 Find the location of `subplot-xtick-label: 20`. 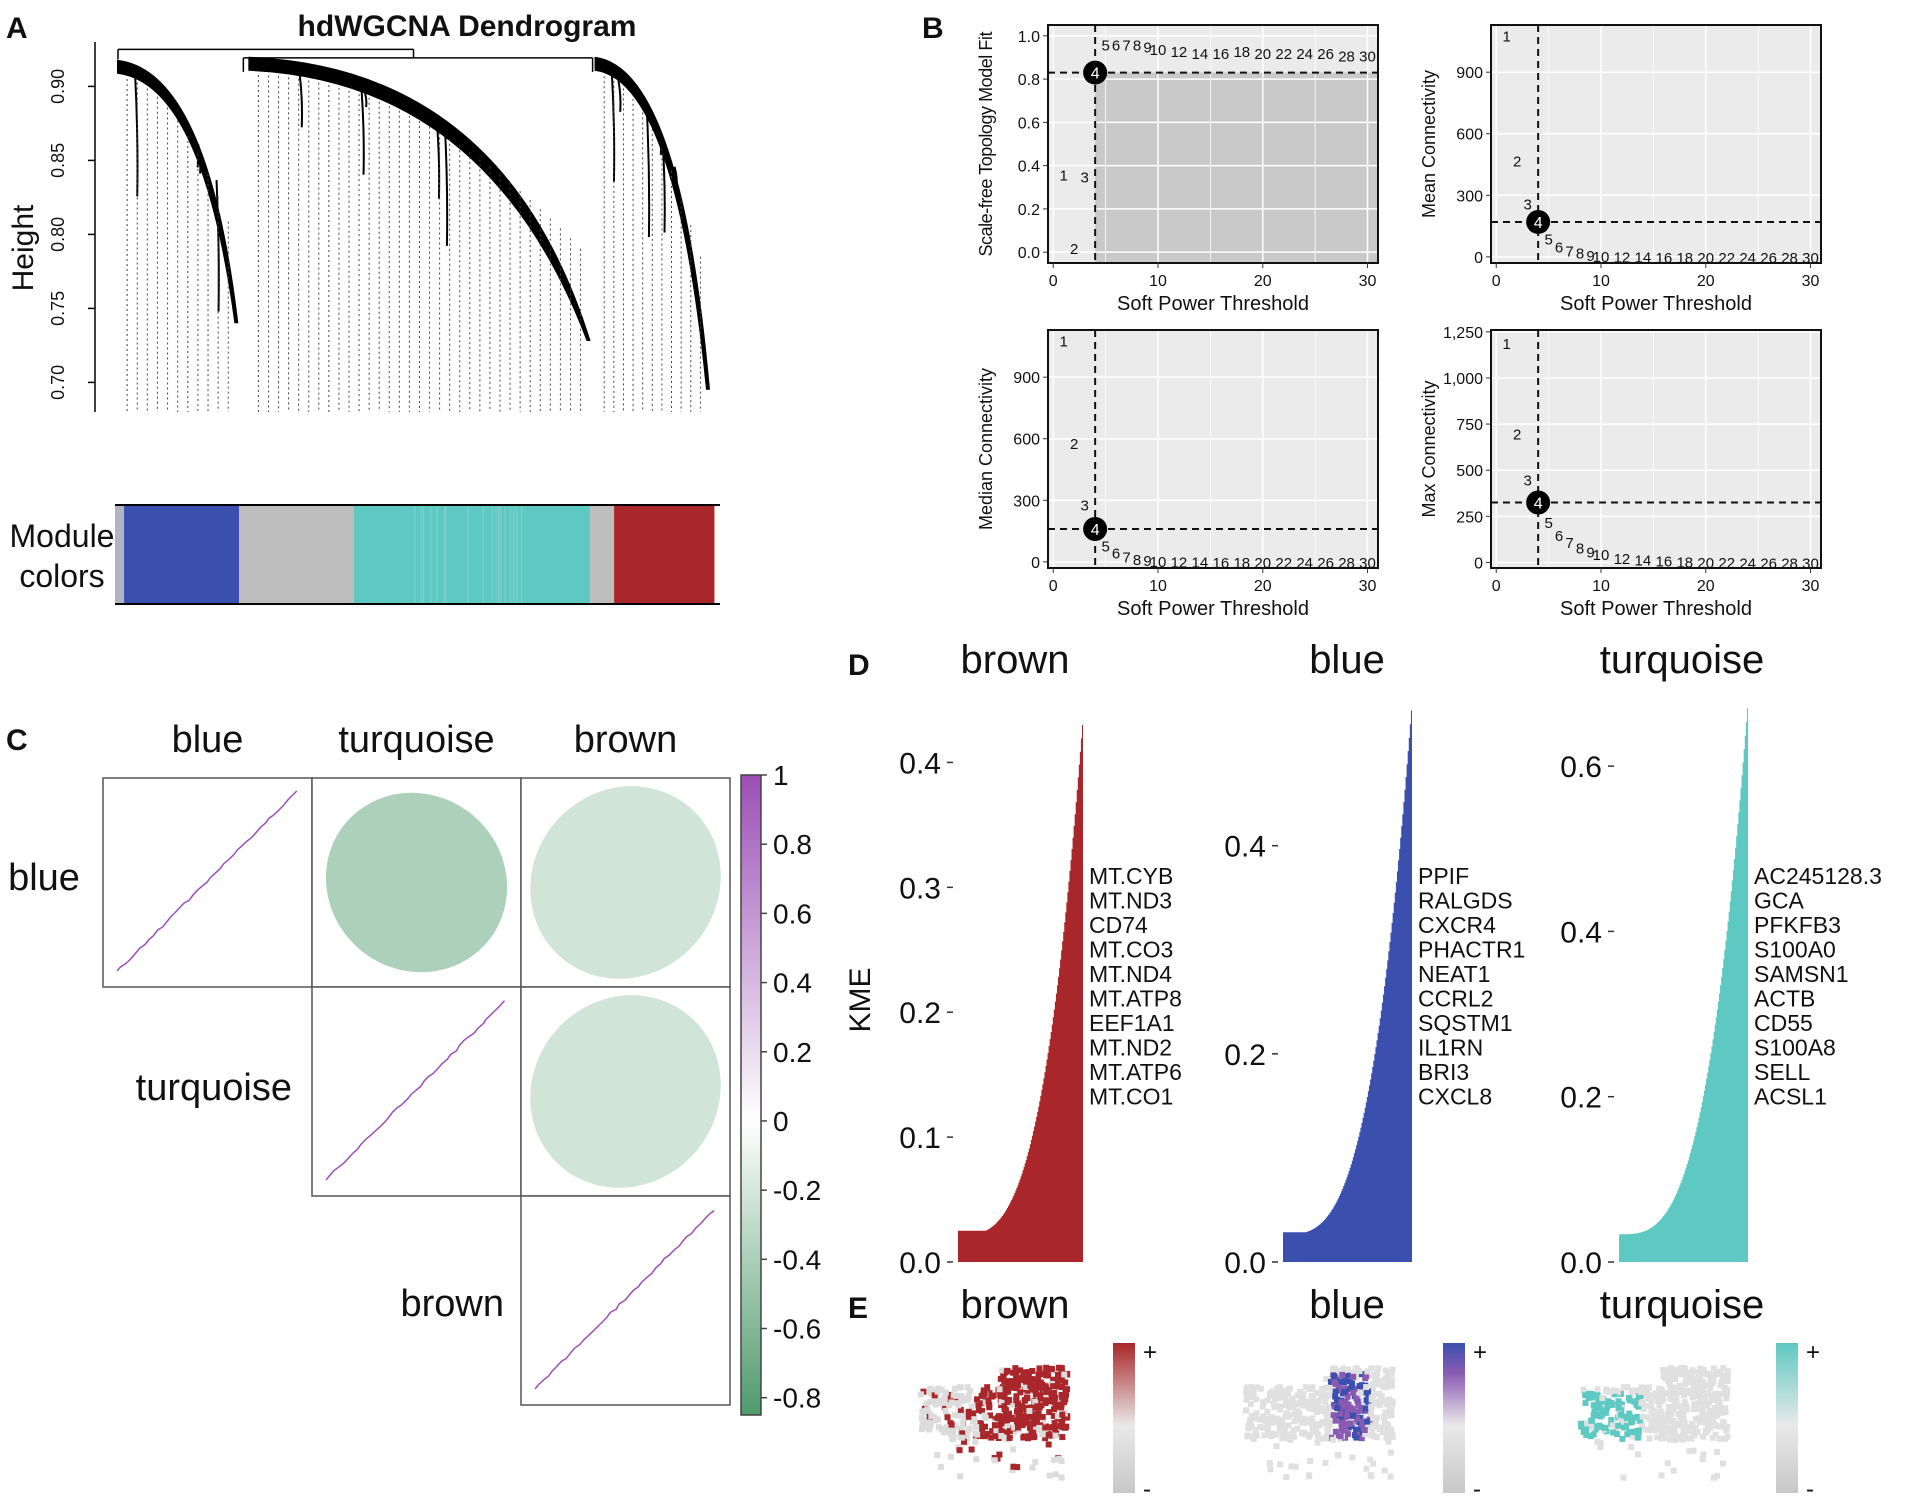

subplot-xtick-label: 20 is located at coordinates (1706, 586).